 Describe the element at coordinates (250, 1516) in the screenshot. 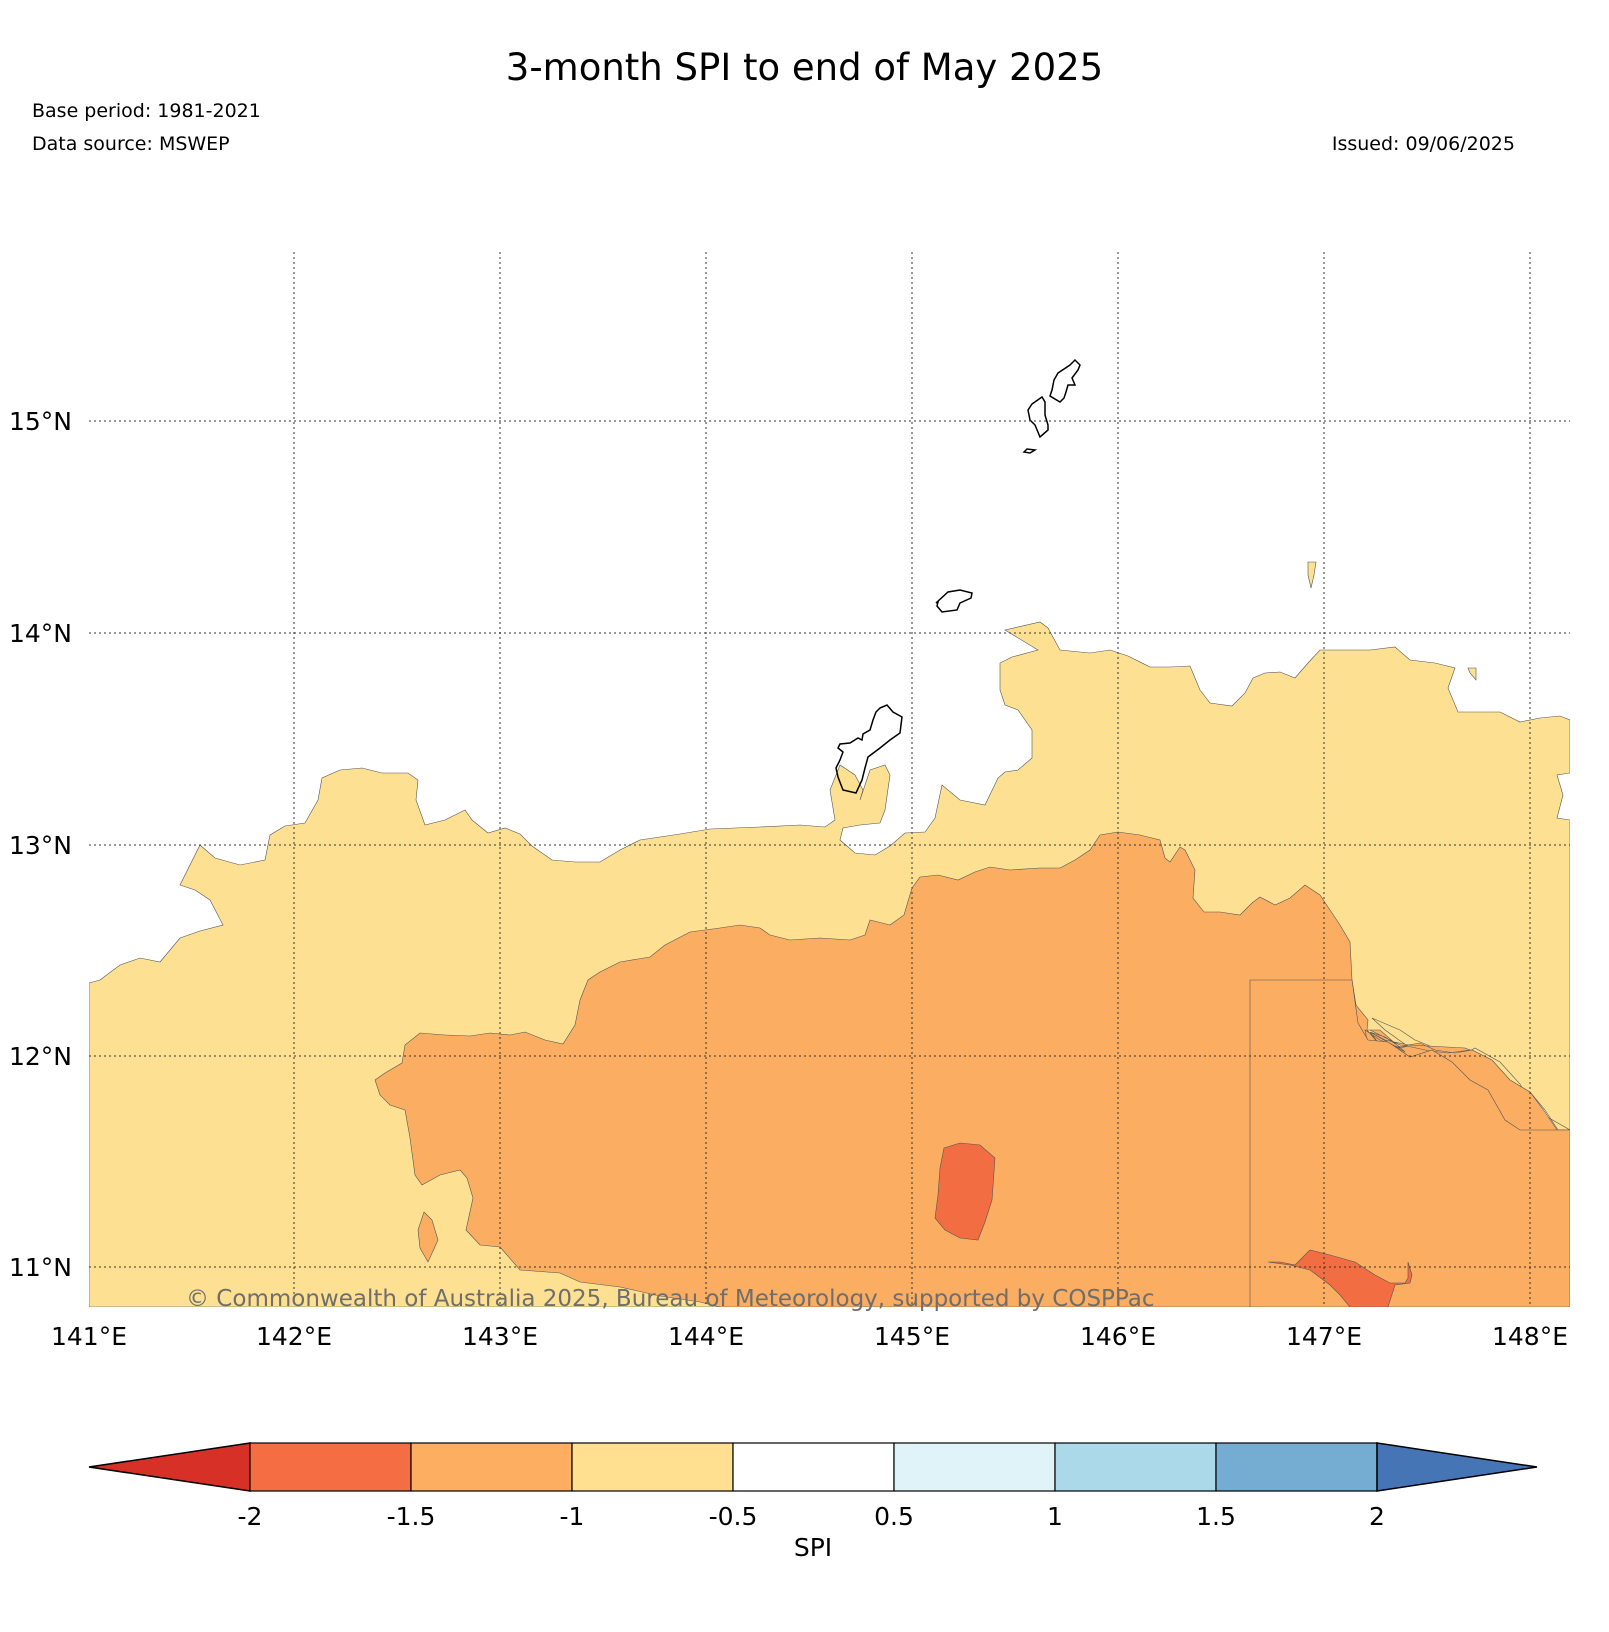

I see `colorbar-tick-label: -2` at that location.